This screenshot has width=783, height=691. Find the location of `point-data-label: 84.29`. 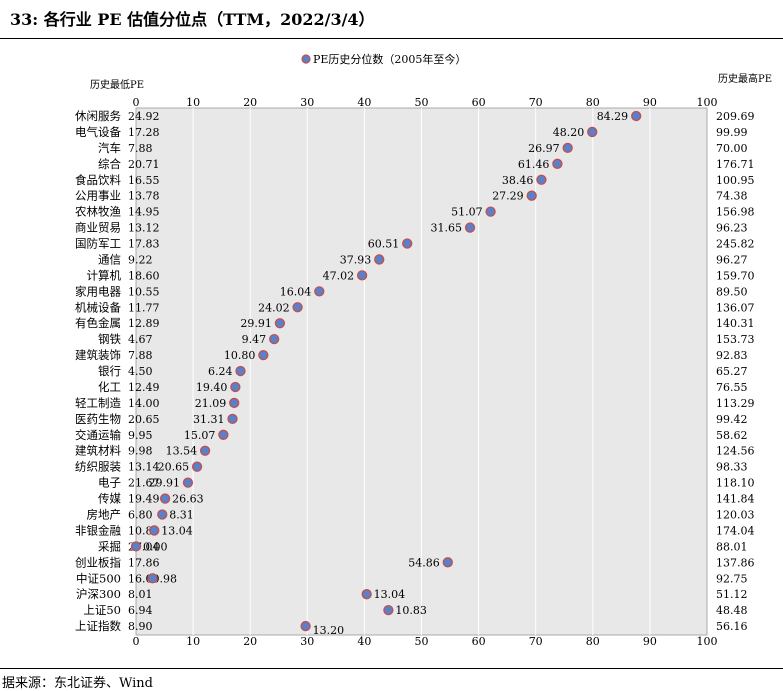

point-data-label: 84.29 is located at coordinates (613, 116).